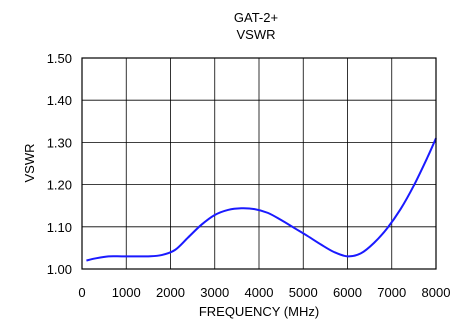  Describe the element at coordinates (59, 100) in the screenshot. I see `y-tick-label: 1.40` at that location.